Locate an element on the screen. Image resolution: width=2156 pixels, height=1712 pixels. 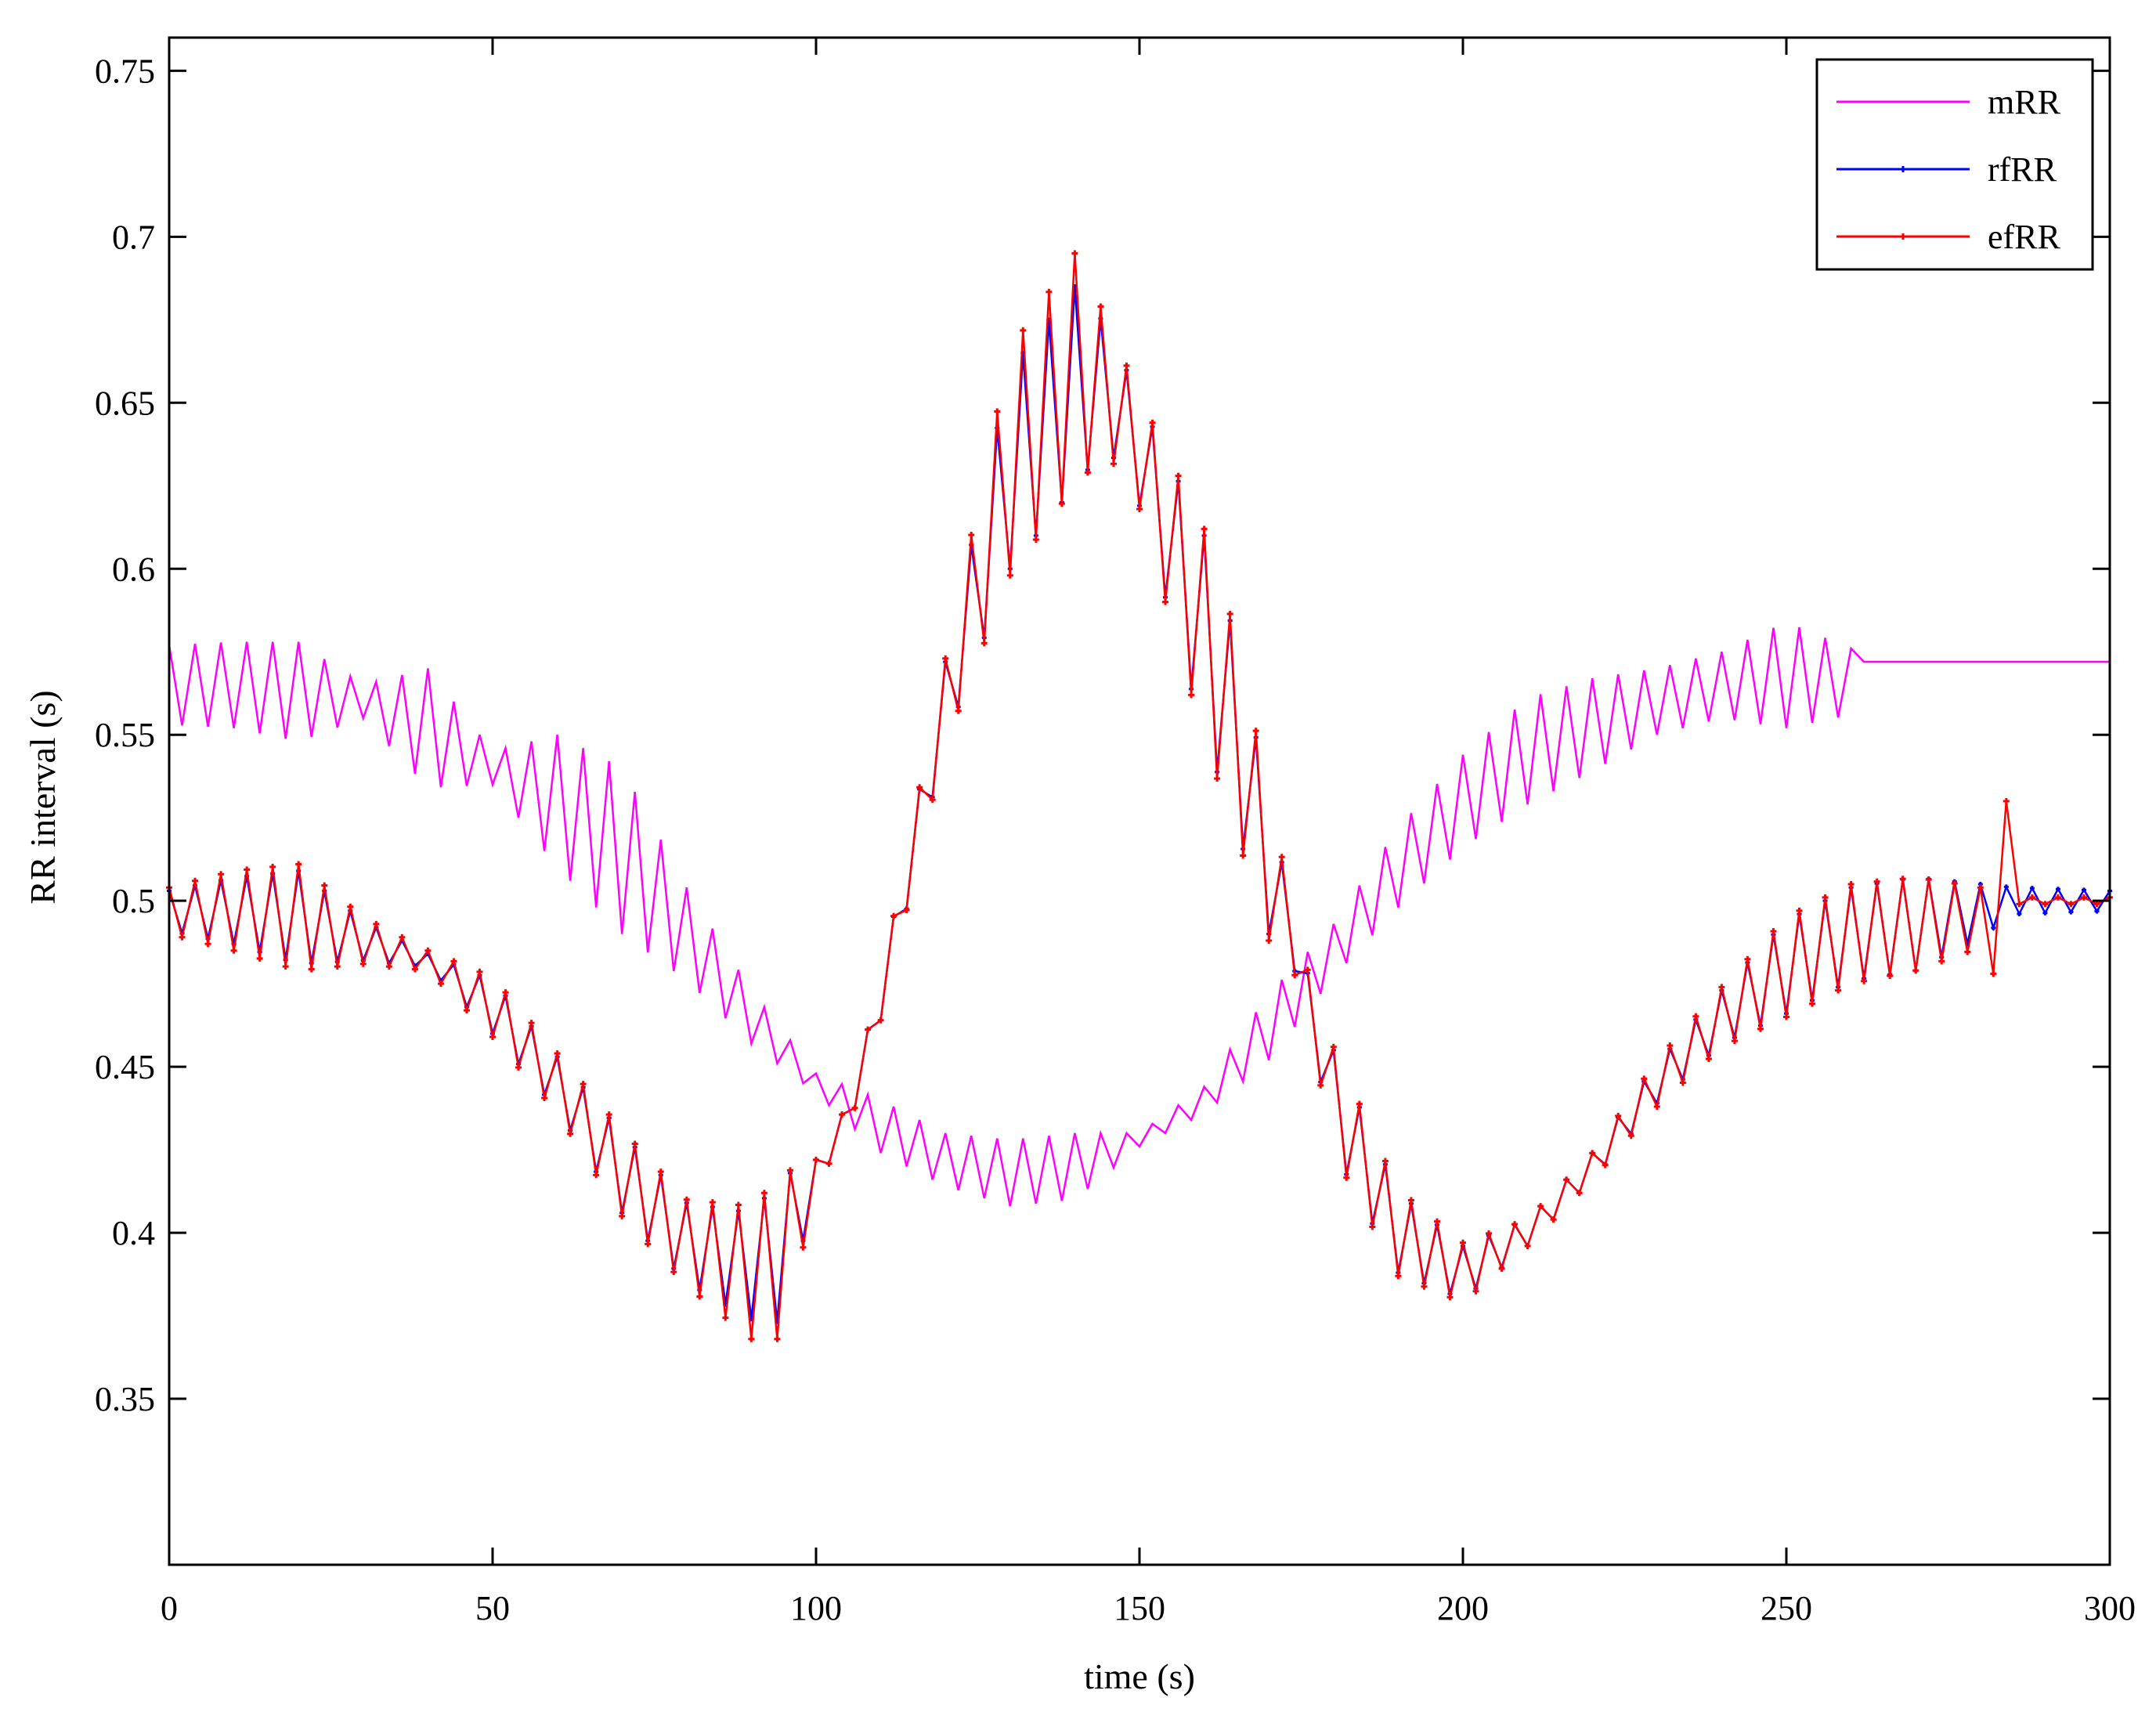
x-tick-label: 300 is located at coordinates (2110, 1608).